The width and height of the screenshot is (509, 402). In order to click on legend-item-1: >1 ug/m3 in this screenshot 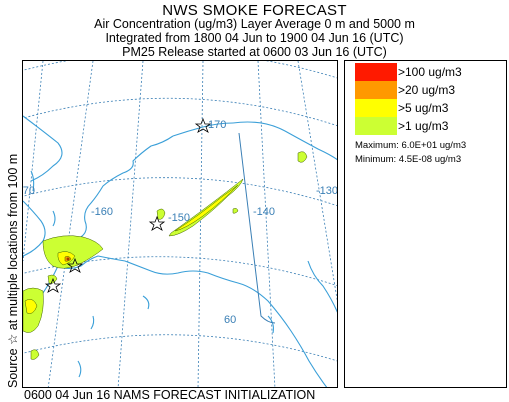, I will do `click(427, 126)`.